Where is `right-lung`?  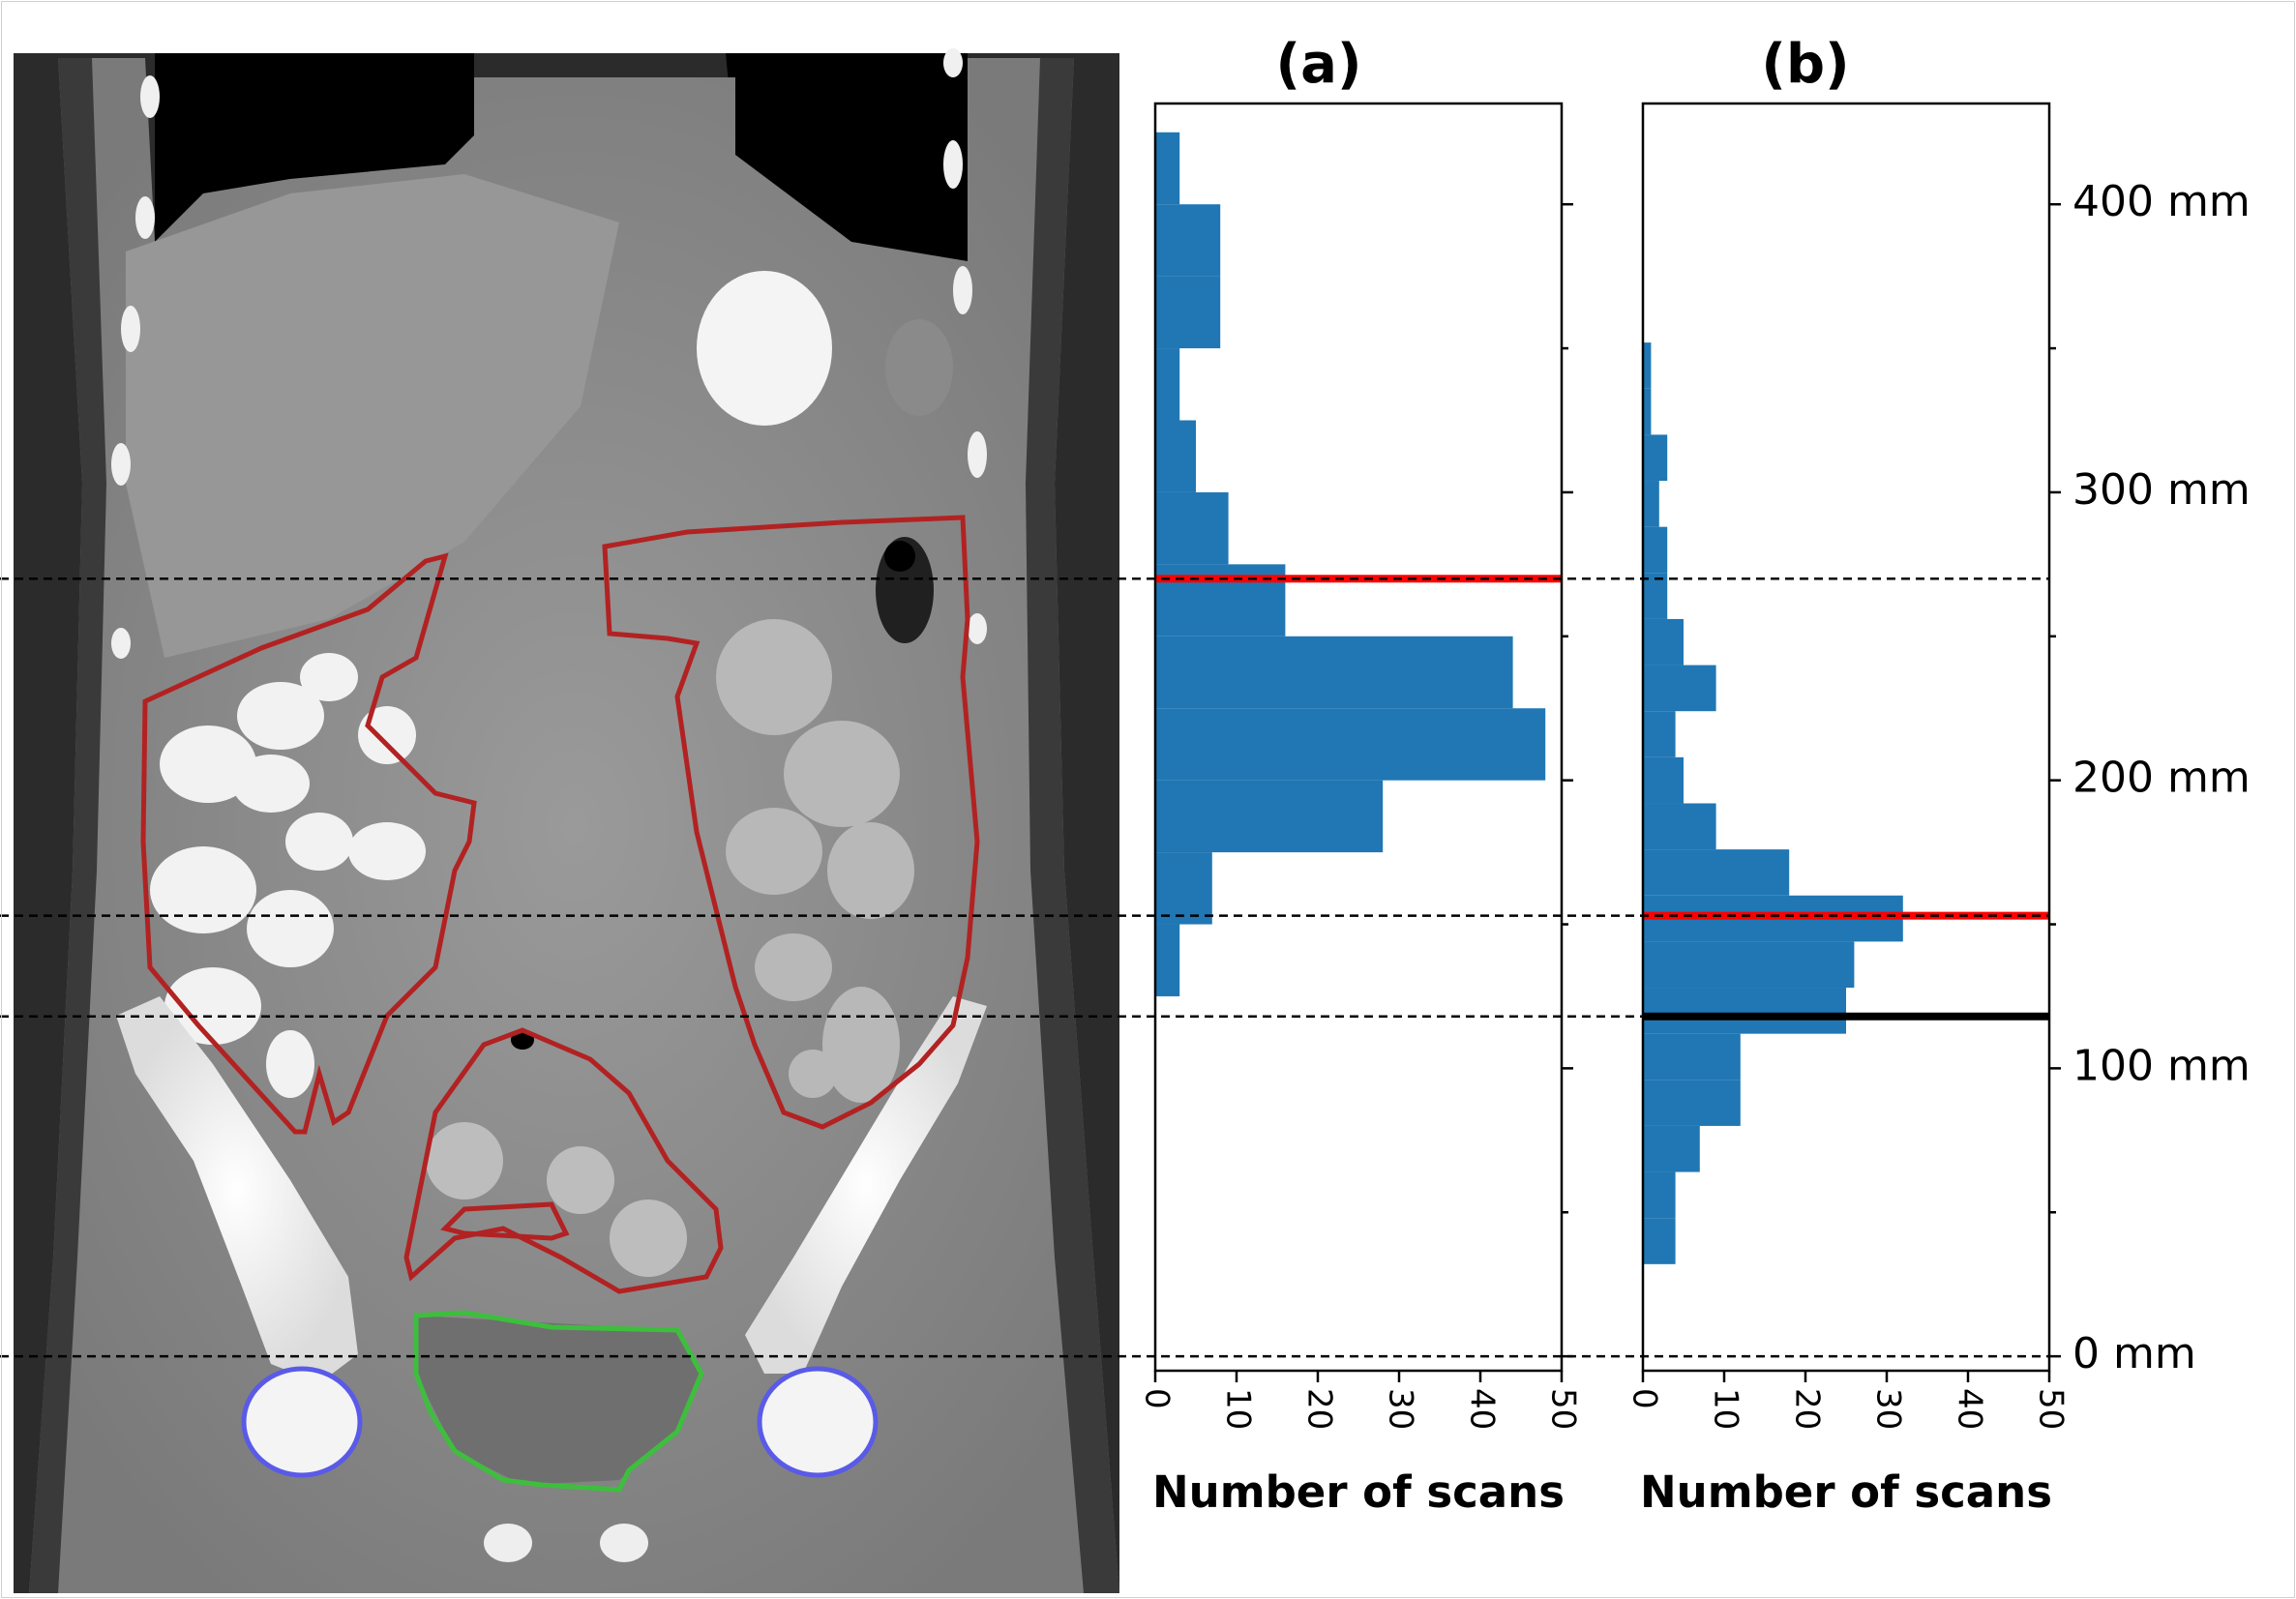 right-lung is located at coordinates (314, 147).